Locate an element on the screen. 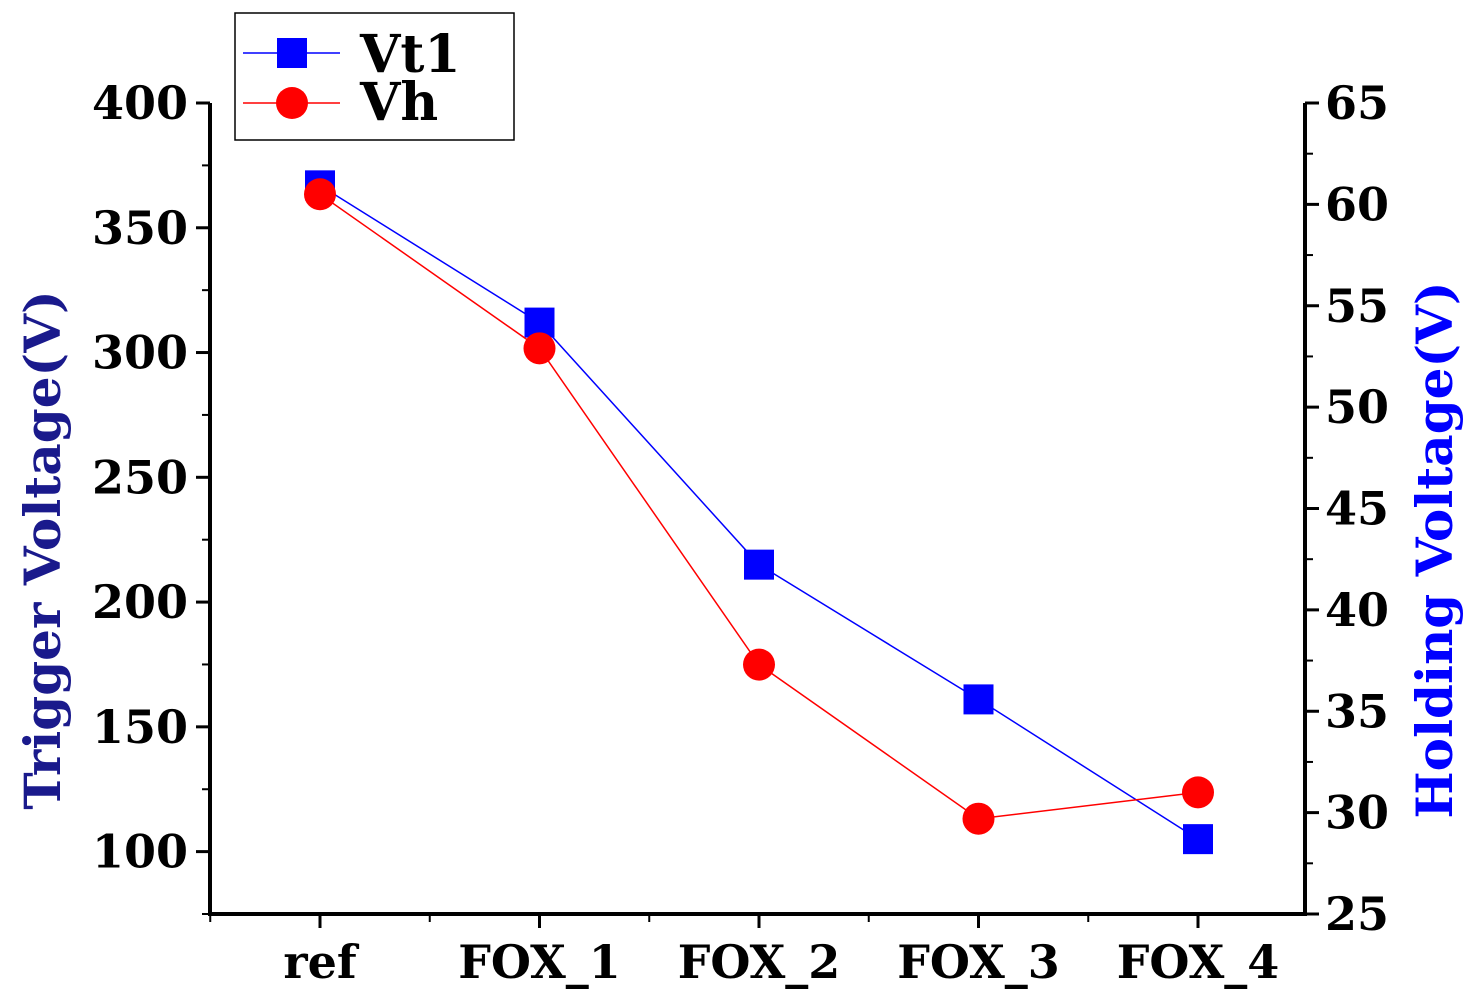 The image size is (1473, 1001). left-tick-label: 350 is located at coordinates (140, 228).